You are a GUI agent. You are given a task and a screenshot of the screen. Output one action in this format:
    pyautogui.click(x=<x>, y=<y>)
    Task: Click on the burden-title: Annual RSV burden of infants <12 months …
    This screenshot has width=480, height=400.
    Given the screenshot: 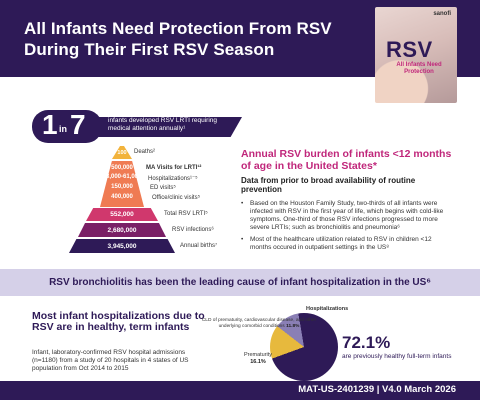 What is the action you would take?
    pyautogui.click(x=346, y=160)
    